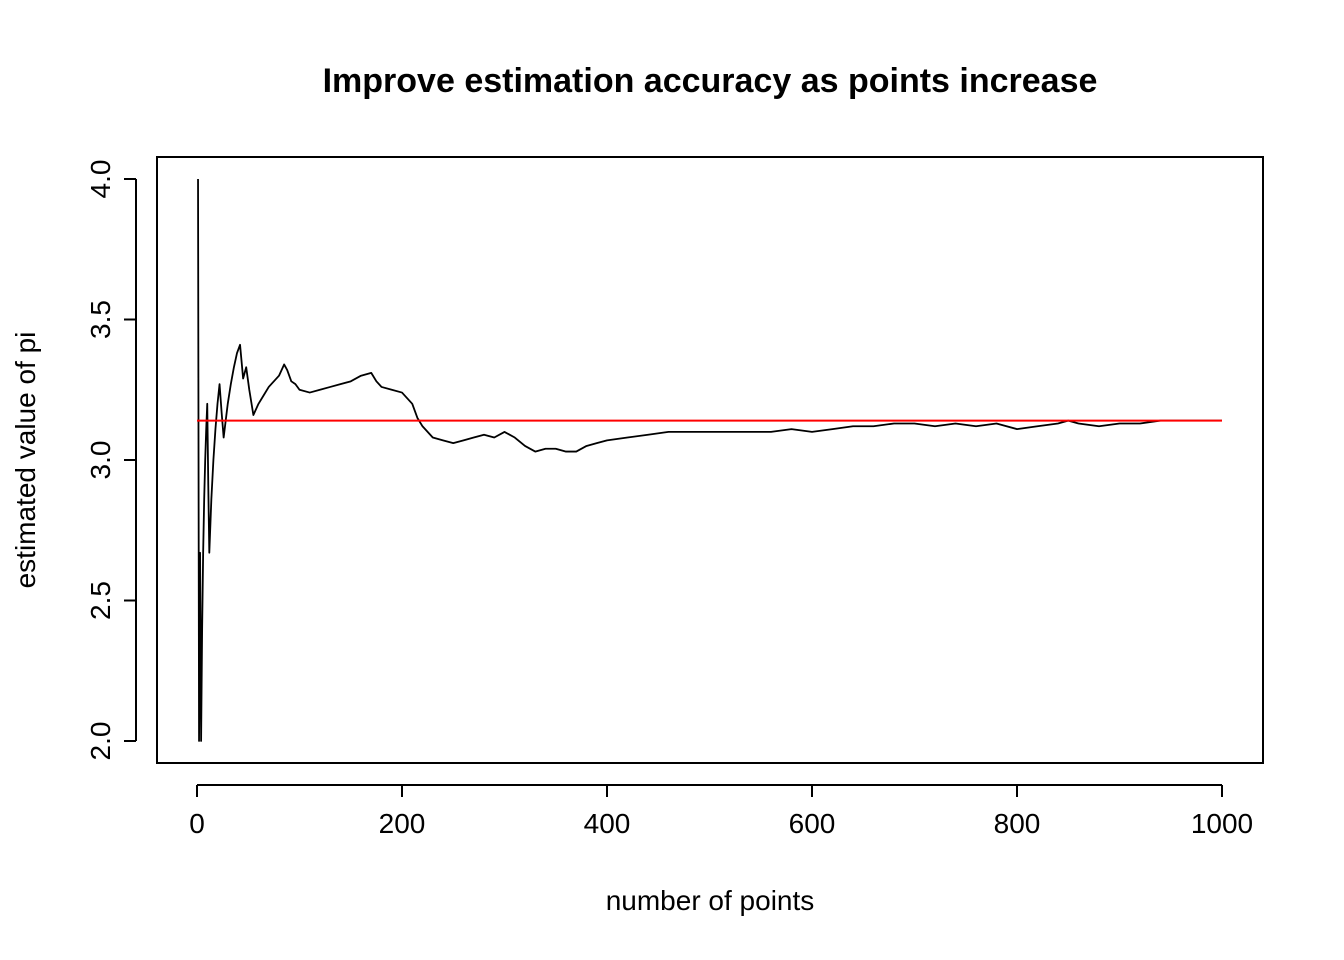  Describe the element at coordinates (100, 179) in the screenshot. I see `y-tick-label: 4.0` at that location.